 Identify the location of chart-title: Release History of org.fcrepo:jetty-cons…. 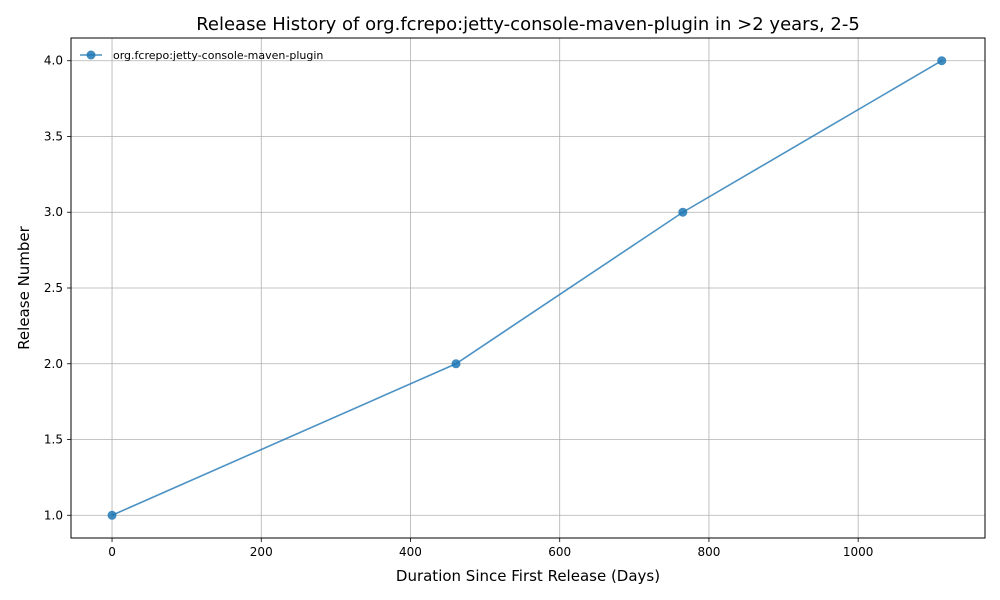
(528, 24).